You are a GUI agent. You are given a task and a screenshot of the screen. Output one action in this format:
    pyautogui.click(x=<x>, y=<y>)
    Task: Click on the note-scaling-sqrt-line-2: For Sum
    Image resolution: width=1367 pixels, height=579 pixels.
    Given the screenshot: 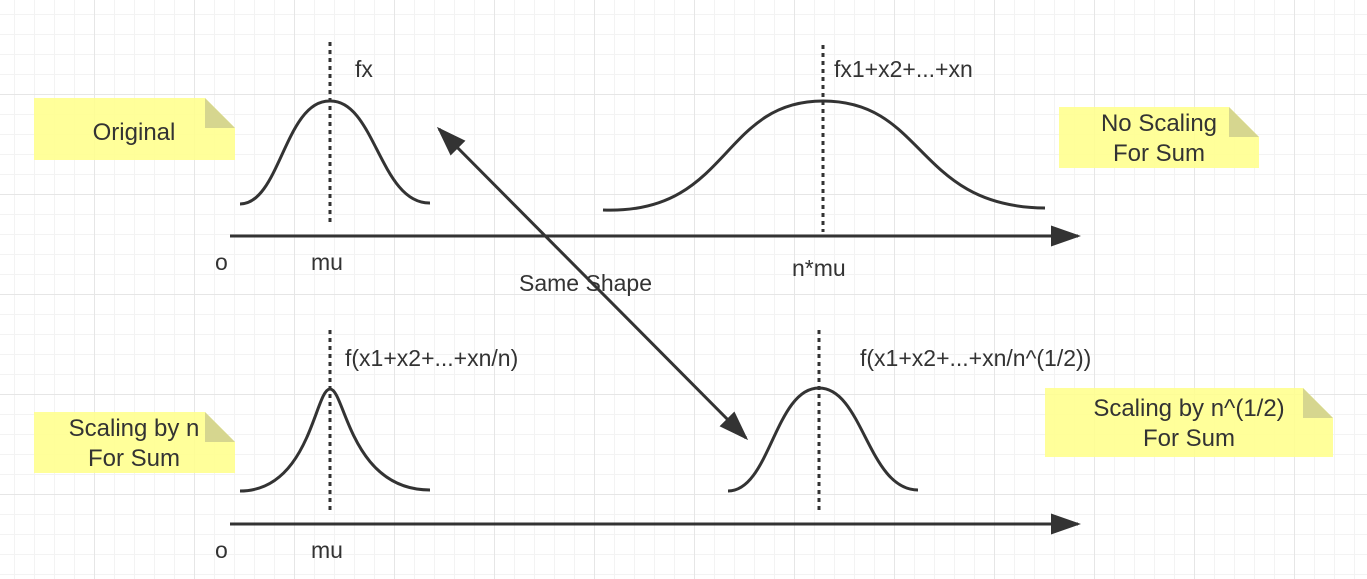 What is the action you would take?
    pyautogui.click(x=1189, y=438)
    